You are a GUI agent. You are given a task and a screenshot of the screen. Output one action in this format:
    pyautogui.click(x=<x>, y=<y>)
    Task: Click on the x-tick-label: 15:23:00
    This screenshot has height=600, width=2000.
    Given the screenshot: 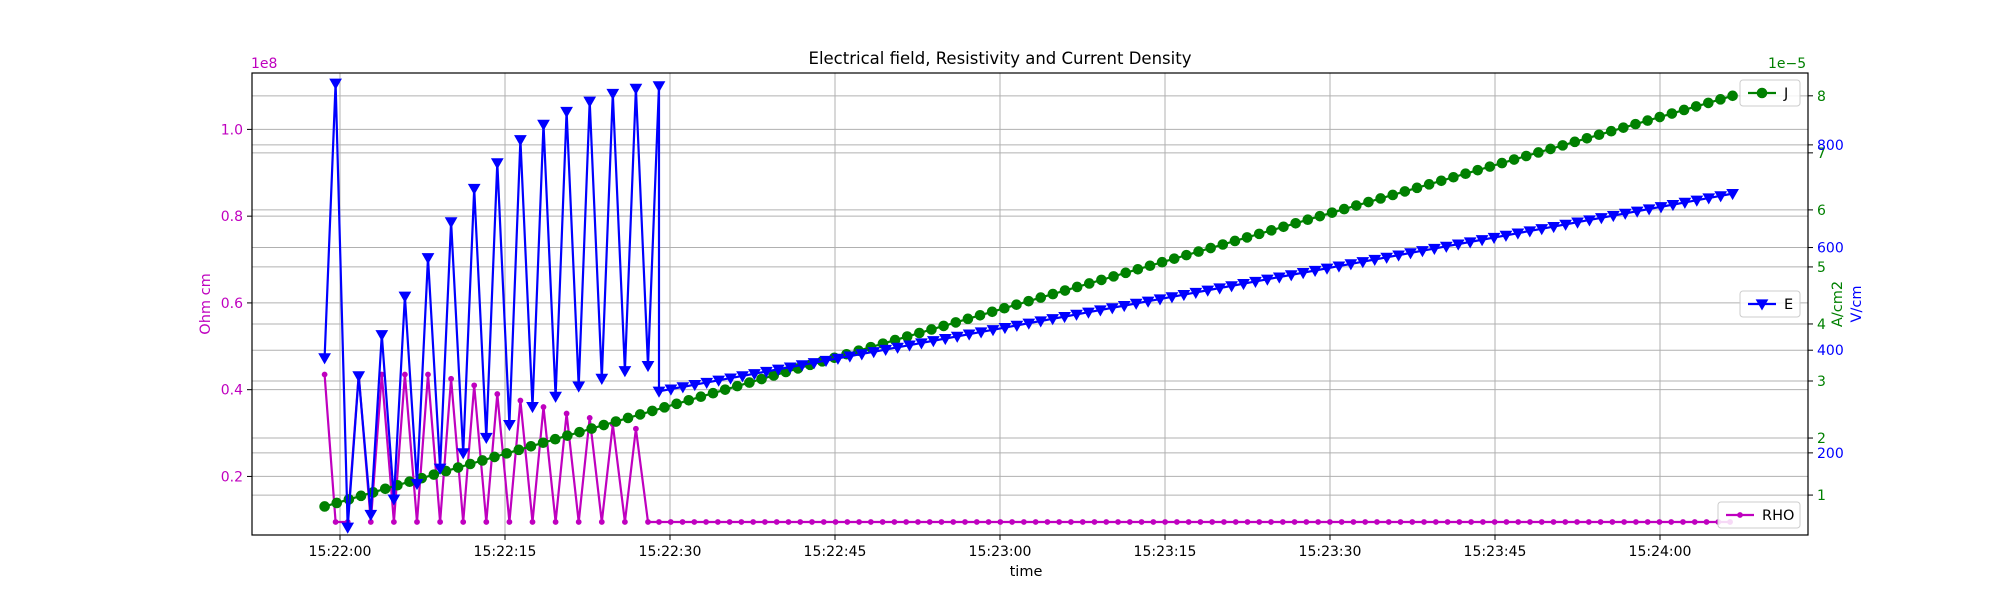 What is the action you would take?
    pyautogui.click(x=1000, y=552)
    